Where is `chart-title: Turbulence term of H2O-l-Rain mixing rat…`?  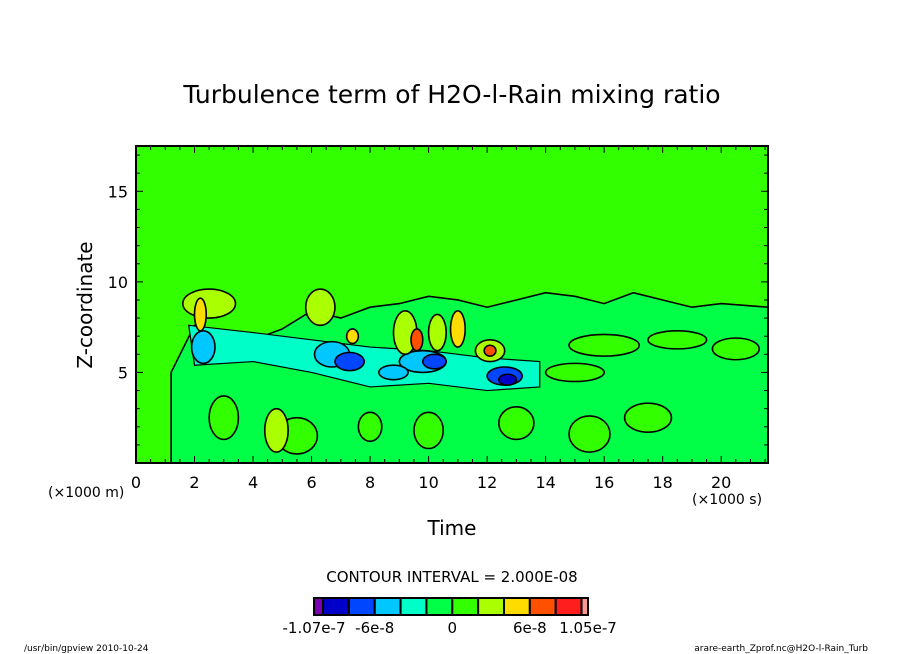 chart-title: Turbulence term of H2O-l-Rain mixing rat… is located at coordinates (451, 94).